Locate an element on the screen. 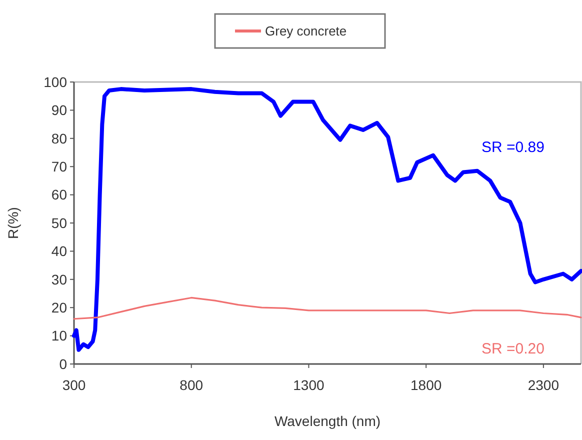 This screenshot has height=440, width=582. y-tick-label: 60 is located at coordinates (59, 194).